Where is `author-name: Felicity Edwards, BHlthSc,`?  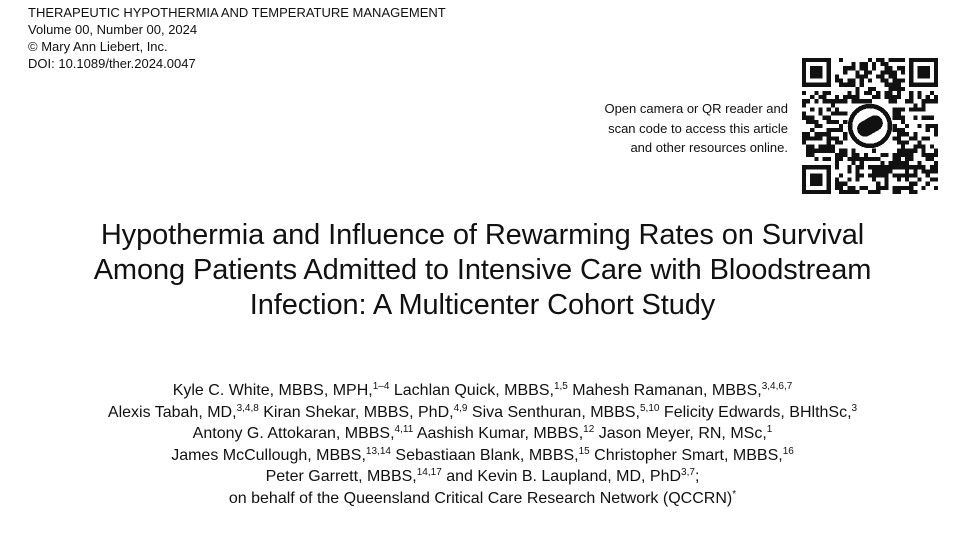
author-name: Felicity Edwards, BHlthSc, is located at coordinates (755, 412).